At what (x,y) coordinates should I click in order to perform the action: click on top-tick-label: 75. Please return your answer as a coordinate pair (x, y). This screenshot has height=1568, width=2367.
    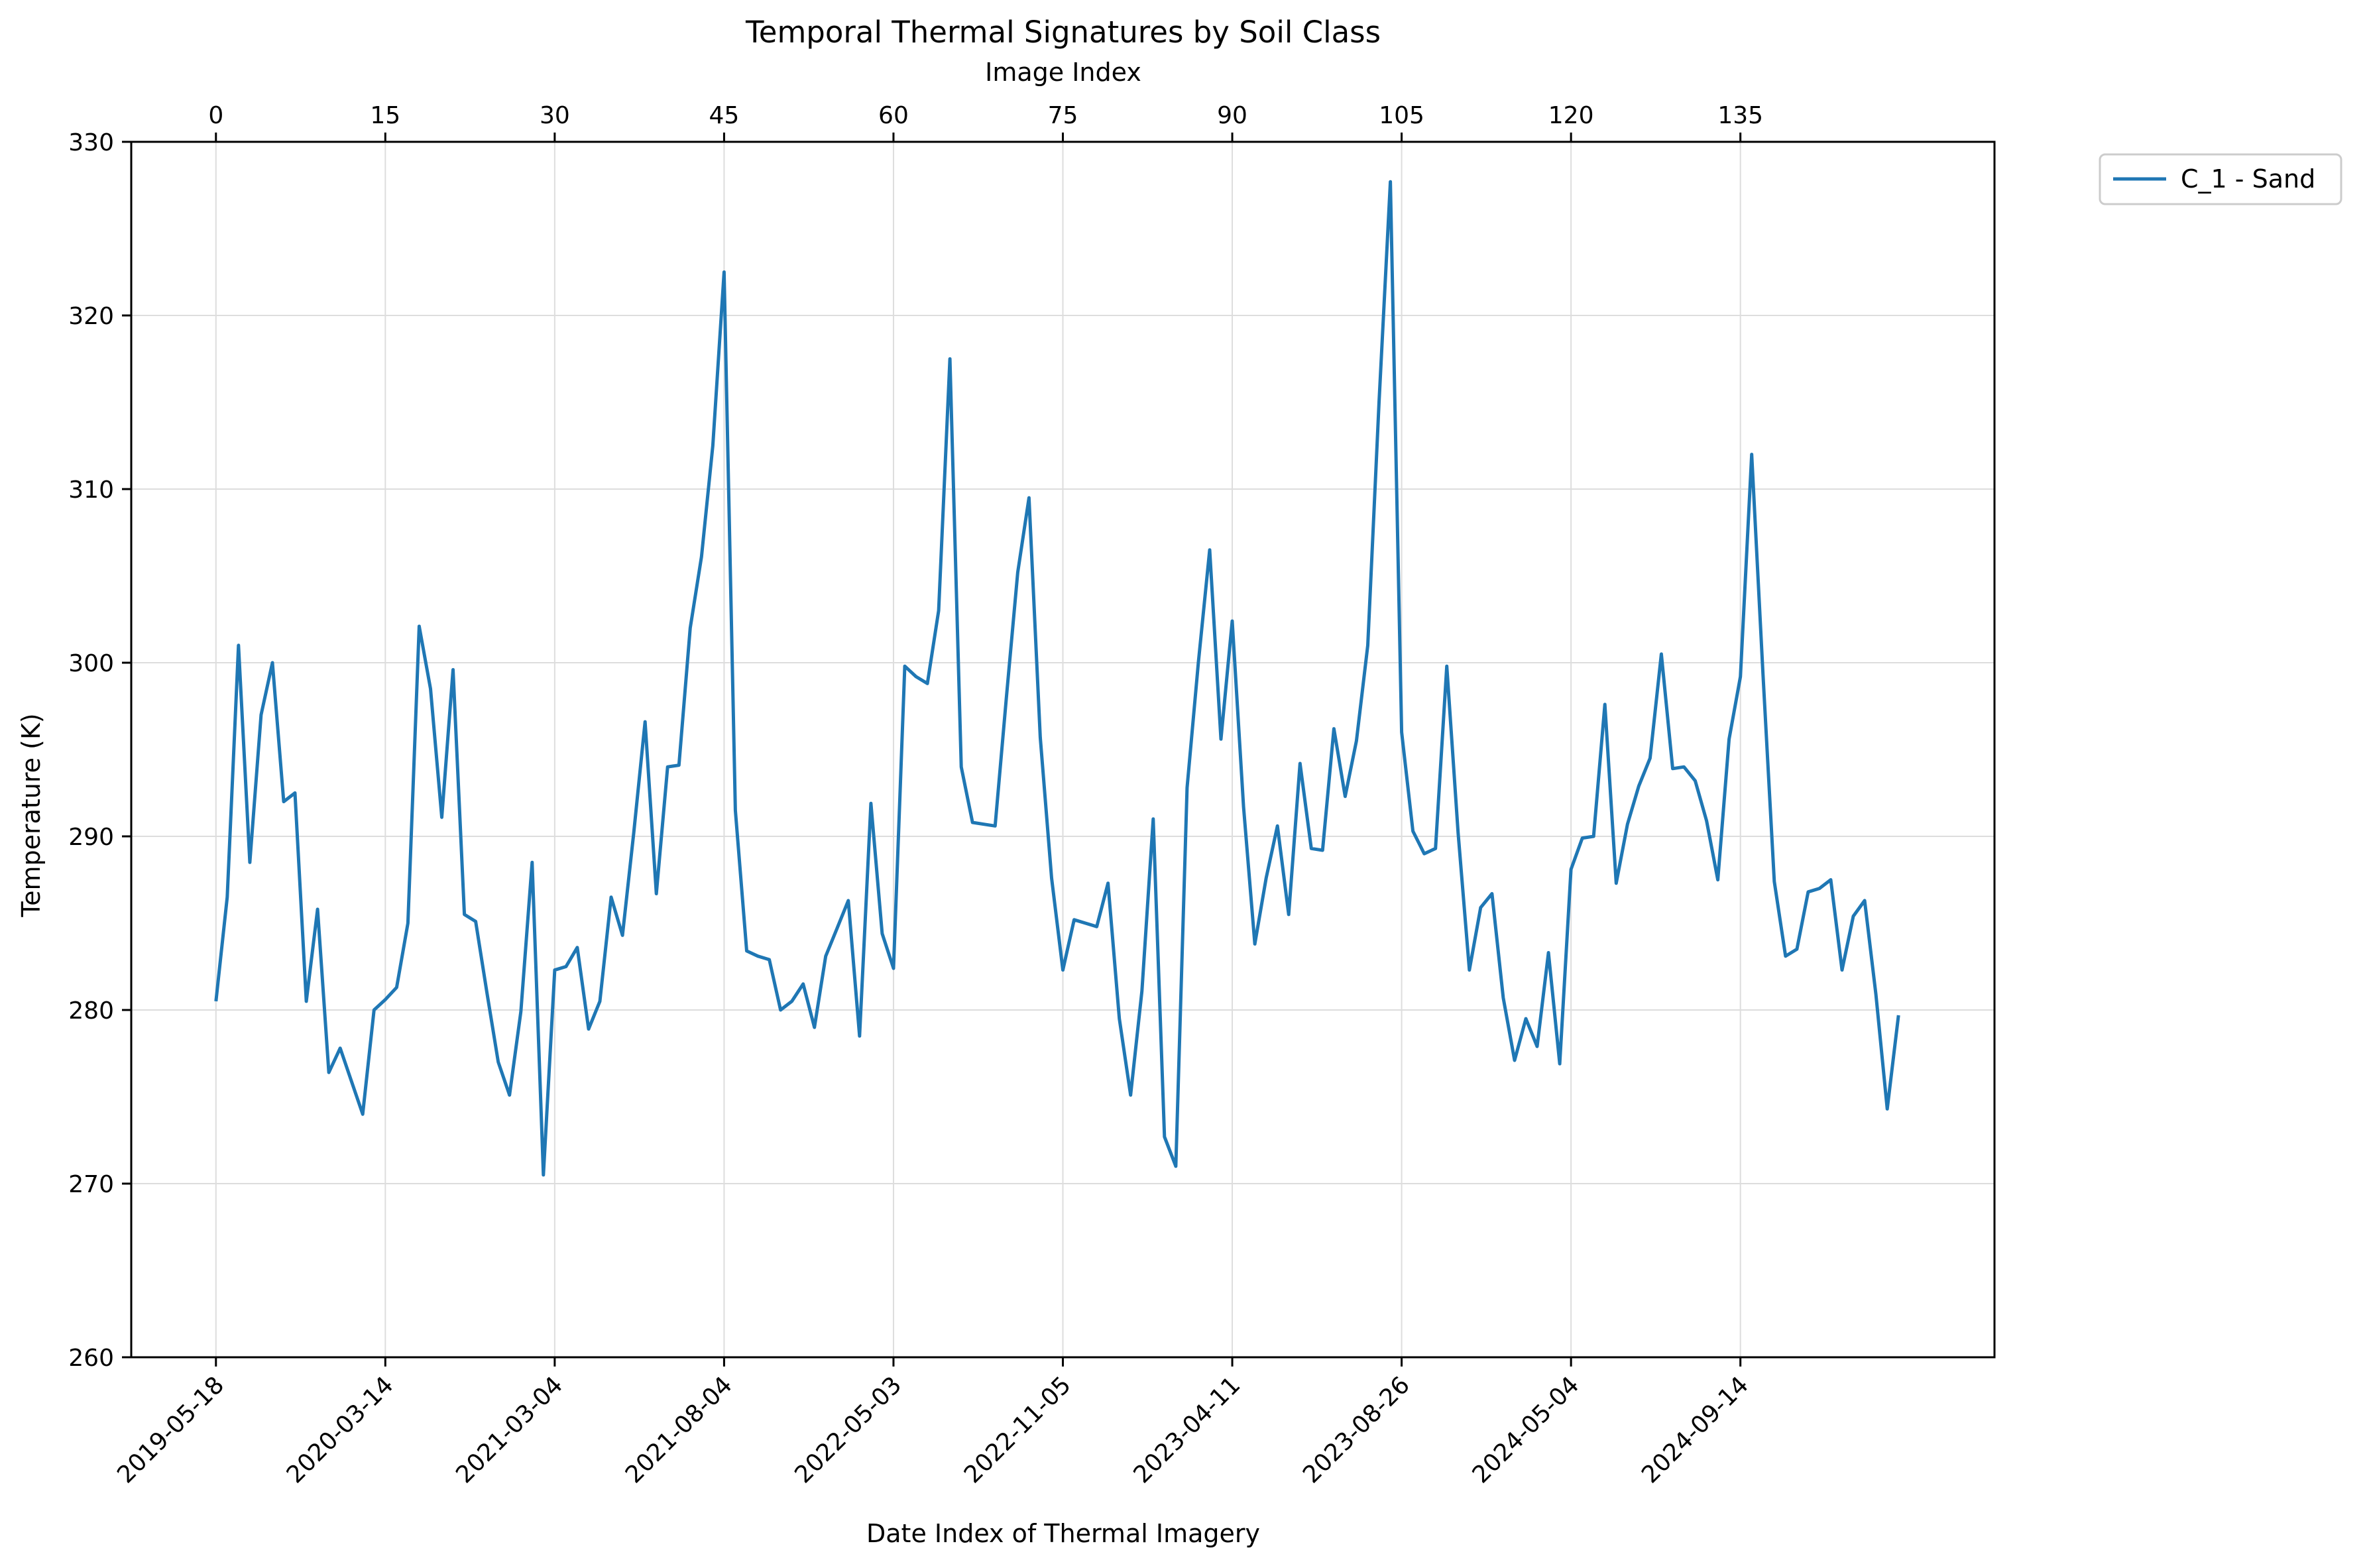
    Looking at the image, I should click on (1063, 116).